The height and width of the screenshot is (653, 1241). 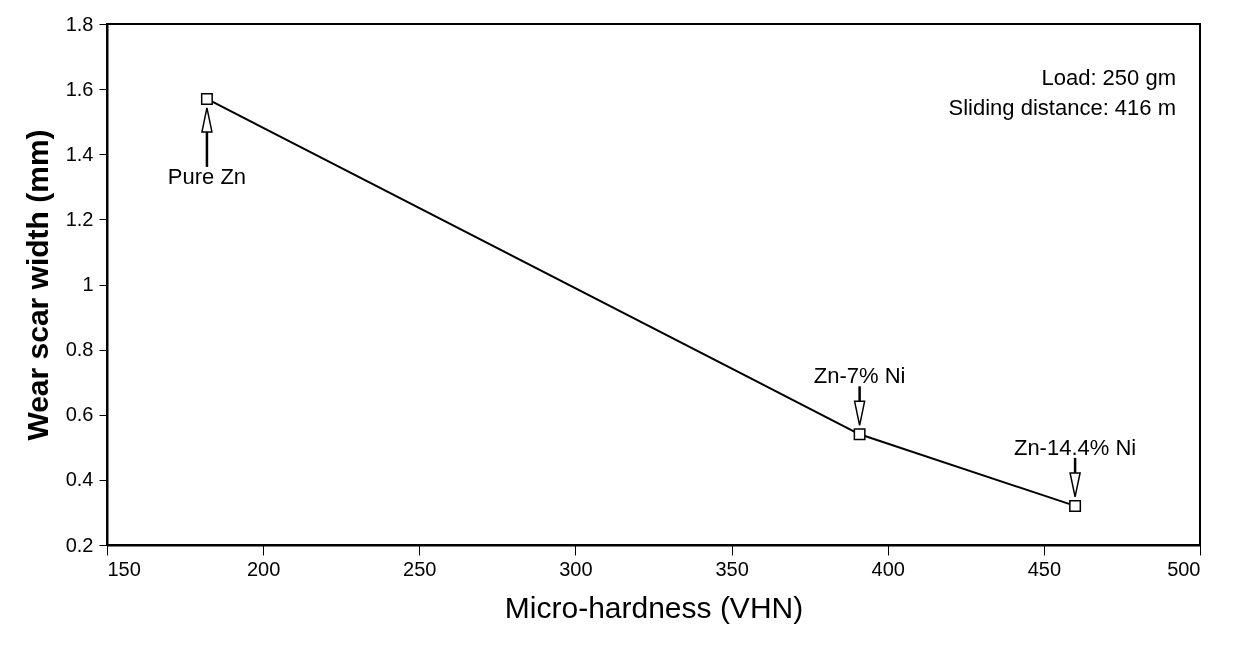 What do you see at coordinates (1044, 568) in the screenshot?
I see `x-tick-label: 450` at bounding box center [1044, 568].